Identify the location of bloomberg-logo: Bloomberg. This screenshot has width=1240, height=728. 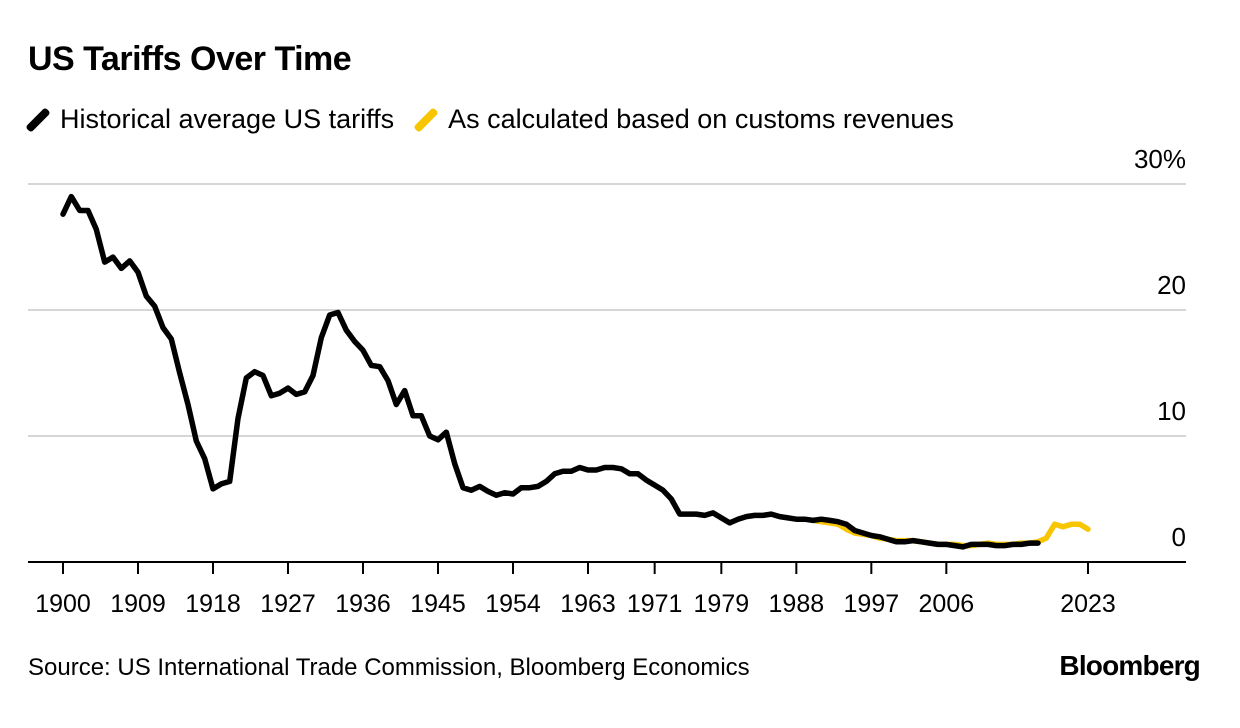
(1129, 665).